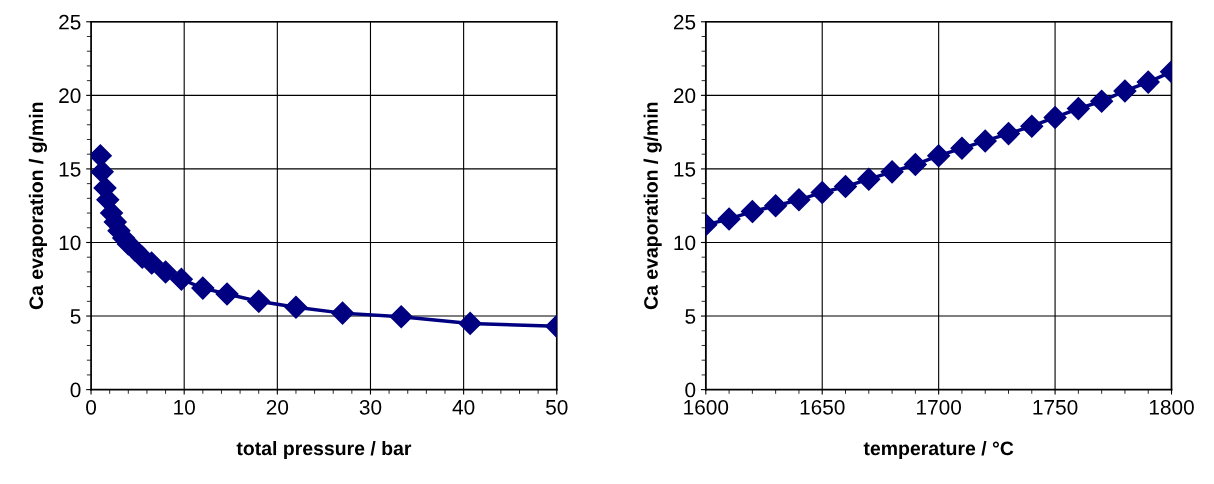 This screenshot has width=1214, height=484. What do you see at coordinates (939, 407) in the screenshot?
I see `x-tick-label: 1700` at bounding box center [939, 407].